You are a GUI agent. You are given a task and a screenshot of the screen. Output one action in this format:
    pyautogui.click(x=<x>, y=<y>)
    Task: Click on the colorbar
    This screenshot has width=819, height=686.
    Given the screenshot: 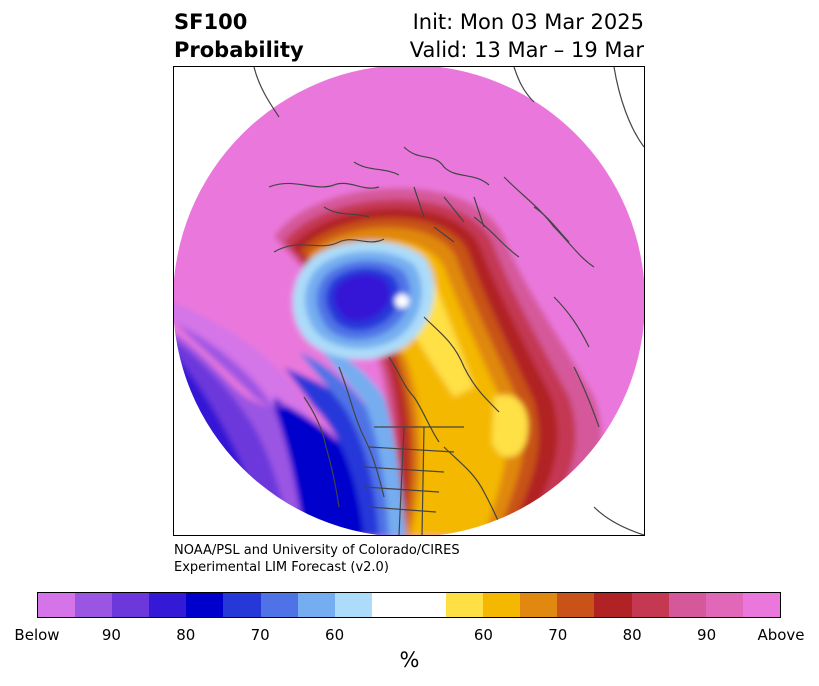 What is the action you would take?
    pyautogui.click(x=409, y=605)
    